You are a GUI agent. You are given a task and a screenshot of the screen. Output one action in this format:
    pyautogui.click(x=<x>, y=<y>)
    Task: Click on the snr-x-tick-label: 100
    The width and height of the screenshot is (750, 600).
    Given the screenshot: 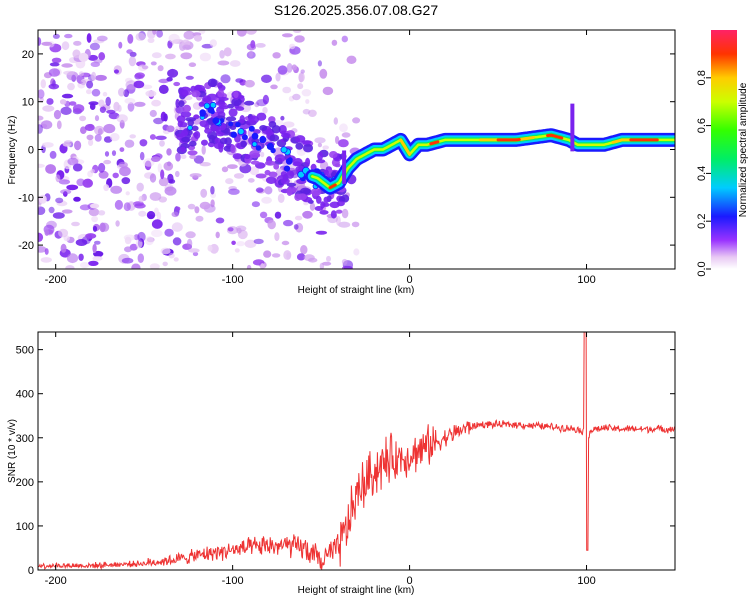 What is the action you would take?
    pyautogui.click(x=586, y=581)
    